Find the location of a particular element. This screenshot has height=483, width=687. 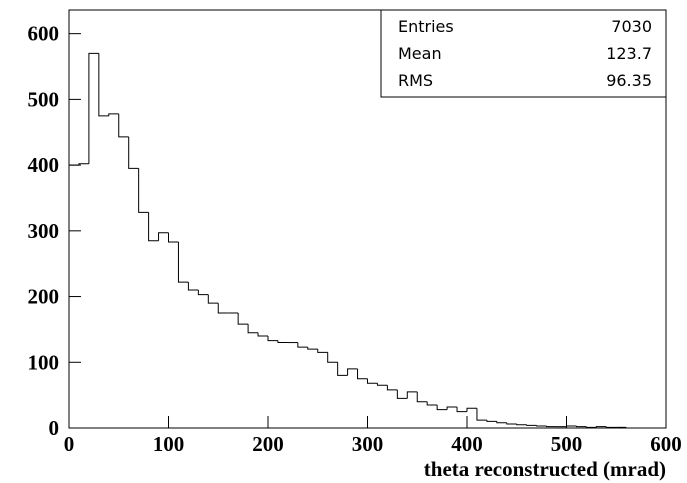

y-tick-label: 500 is located at coordinates (44, 99).